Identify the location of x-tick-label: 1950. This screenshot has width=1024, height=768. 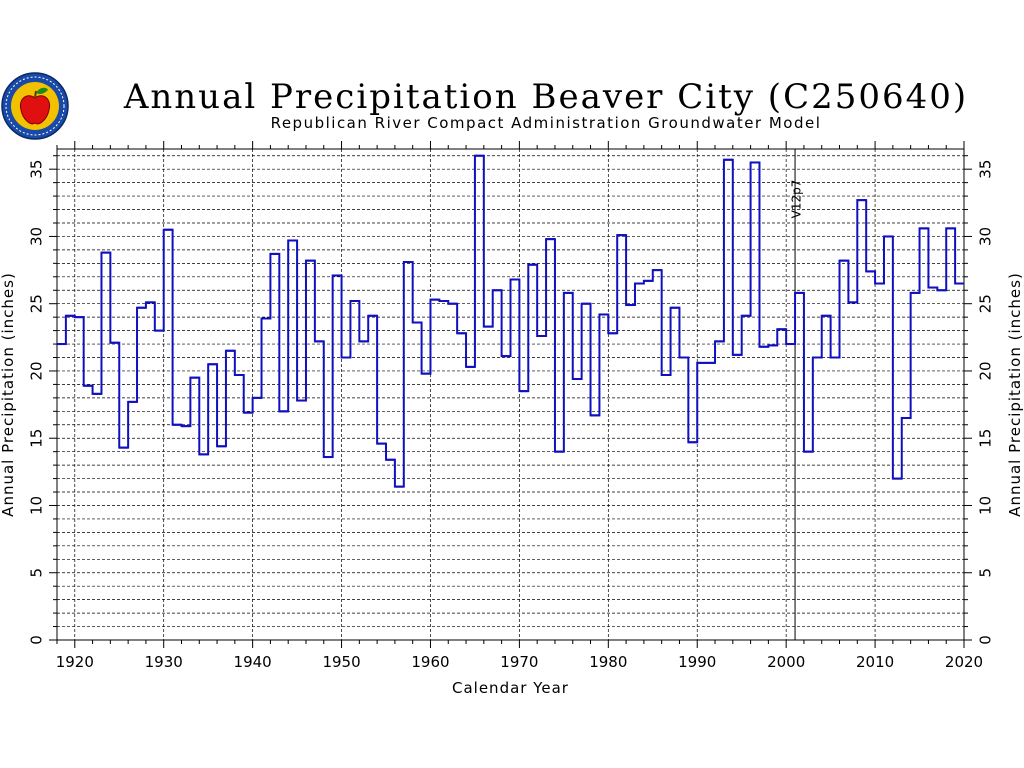
(341, 662).